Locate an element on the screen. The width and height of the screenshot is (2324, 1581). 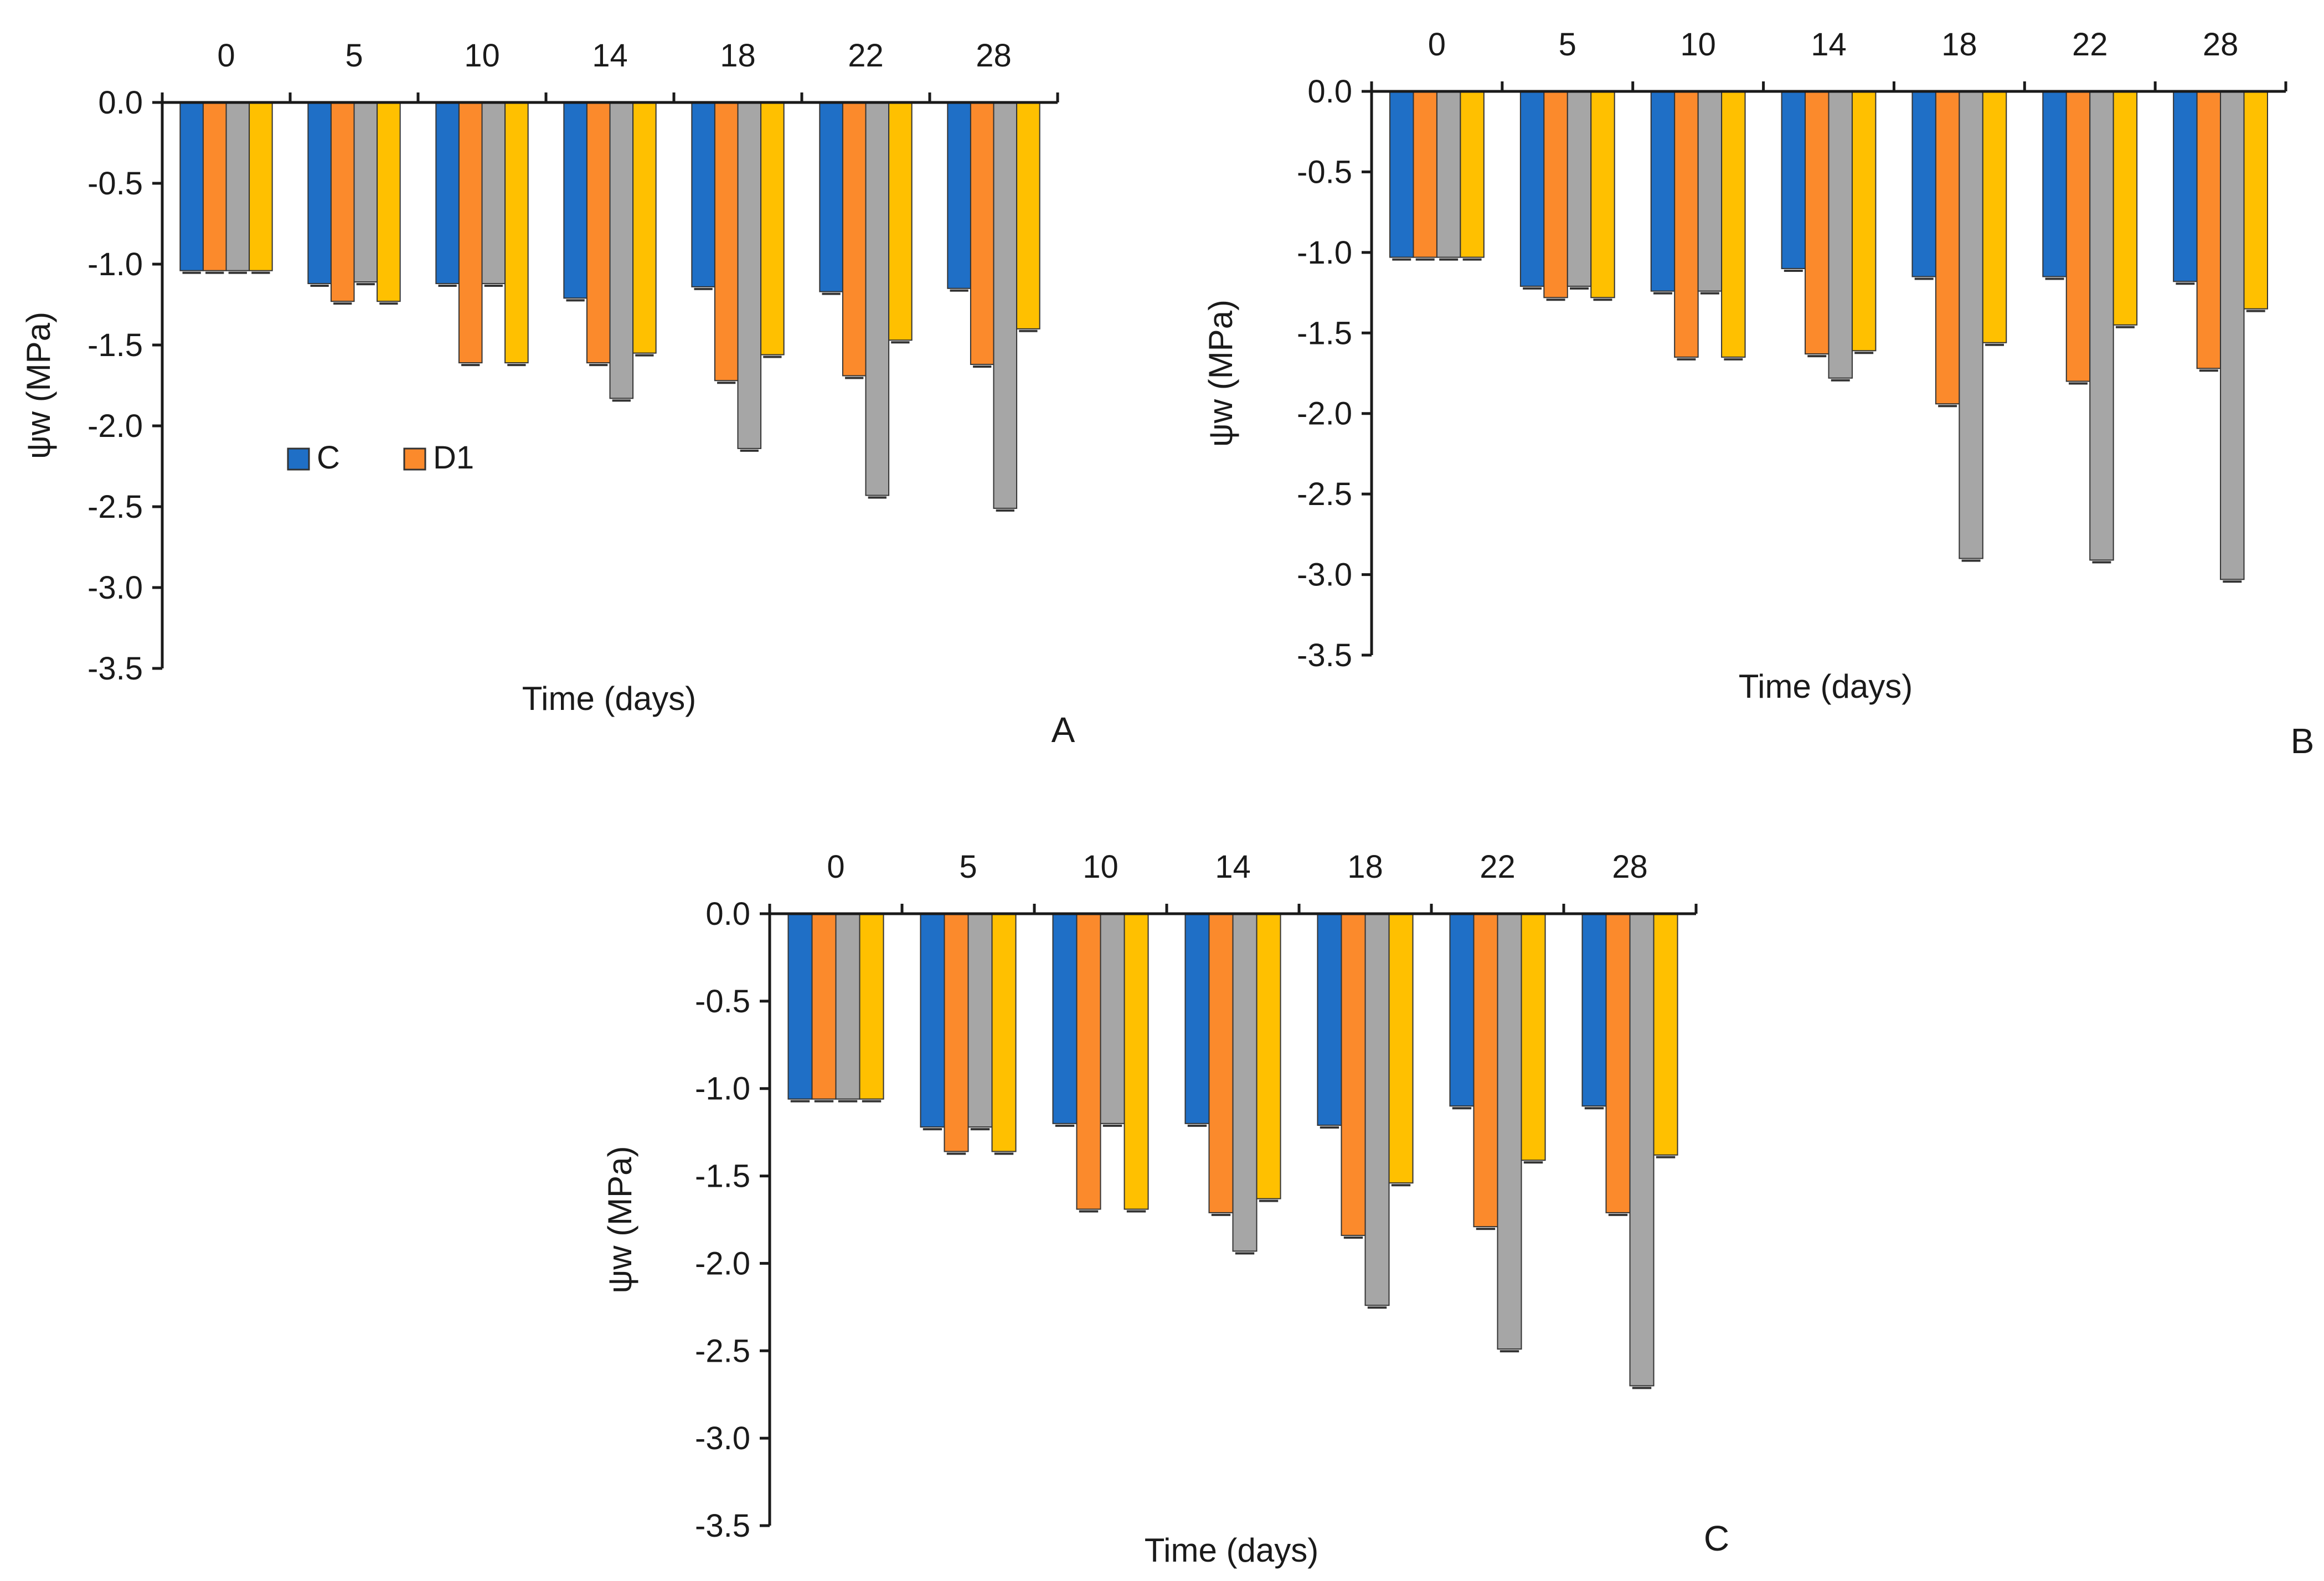
y-tick-label: -3.0 is located at coordinates (115, 588).